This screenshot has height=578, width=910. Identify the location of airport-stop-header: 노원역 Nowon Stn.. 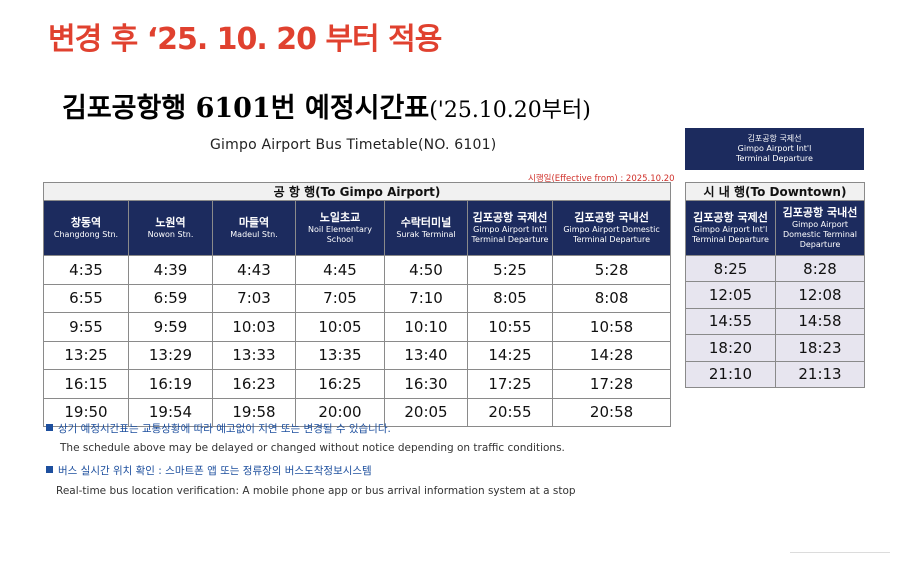
(170, 228).